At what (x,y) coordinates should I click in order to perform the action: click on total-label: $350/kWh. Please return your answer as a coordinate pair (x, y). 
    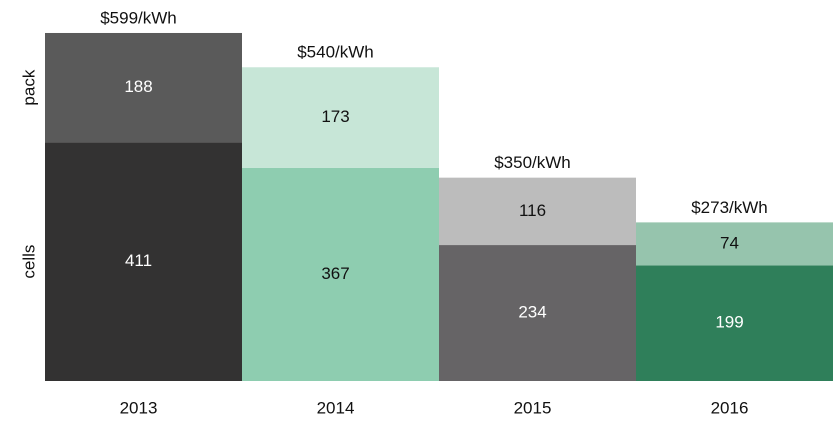
    Looking at the image, I should click on (532, 162).